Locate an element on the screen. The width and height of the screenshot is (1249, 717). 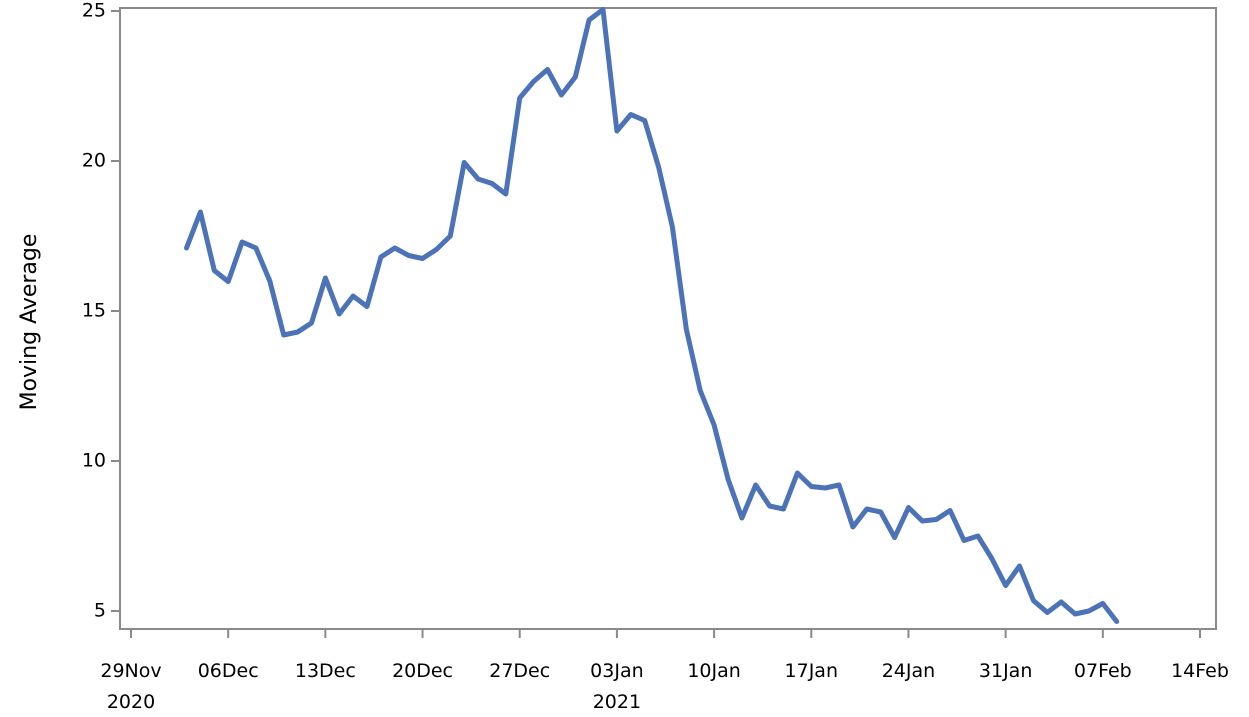
y-axis: 5 10 15 20 25 is located at coordinates (101, 311).